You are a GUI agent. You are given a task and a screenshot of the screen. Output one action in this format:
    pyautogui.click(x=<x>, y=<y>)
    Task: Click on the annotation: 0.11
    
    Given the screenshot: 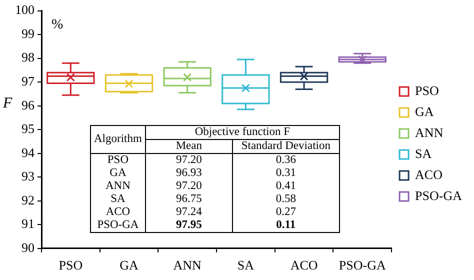 What is the action you would take?
    pyautogui.click(x=286, y=225)
    